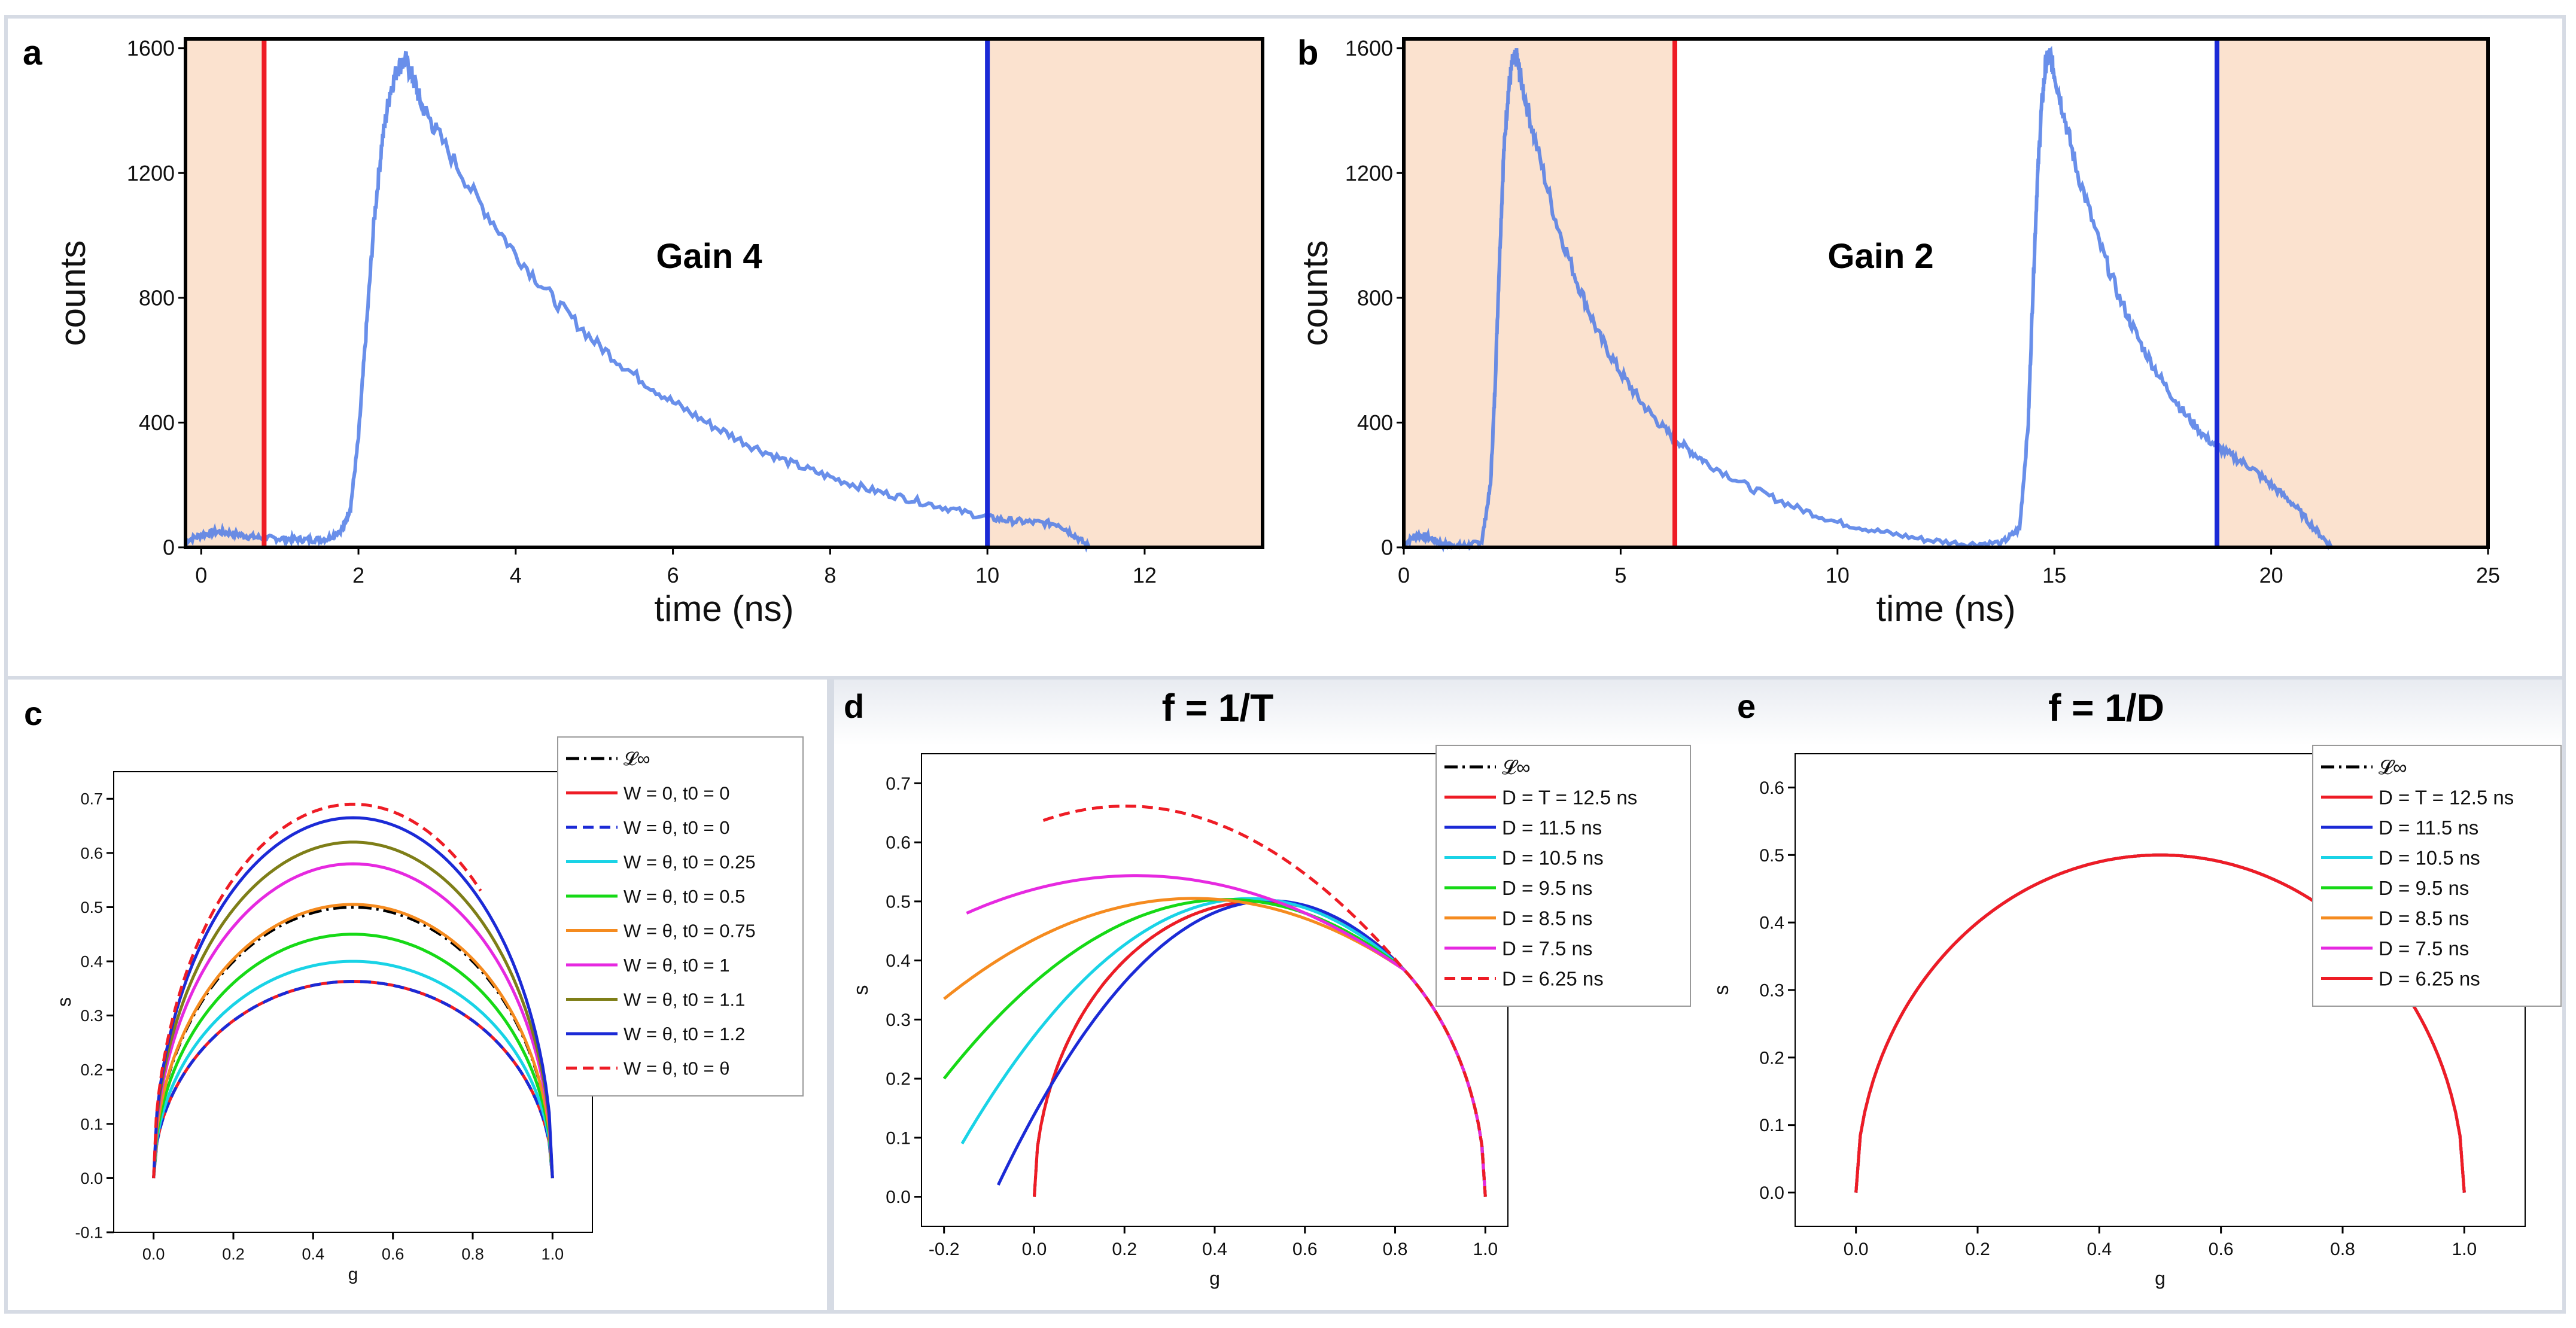 The width and height of the screenshot is (2576, 1328). What do you see at coordinates (157, 422) in the screenshot?
I see `y-tick-label: 400` at bounding box center [157, 422].